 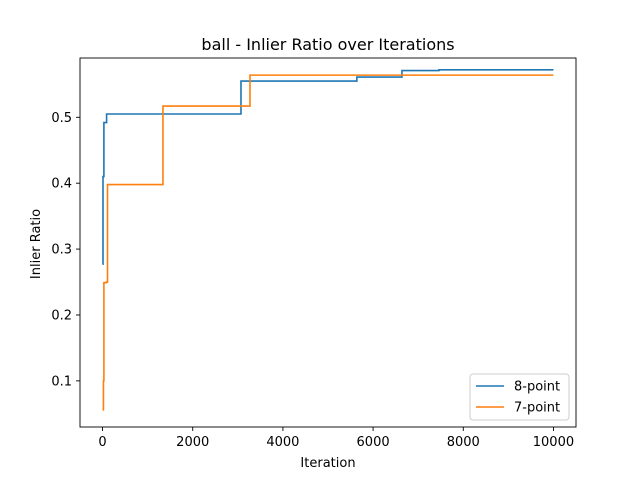 What do you see at coordinates (61, 315) in the screenshot?
I see `y-tick-label: 0.2` at bounding box center [61, 315].